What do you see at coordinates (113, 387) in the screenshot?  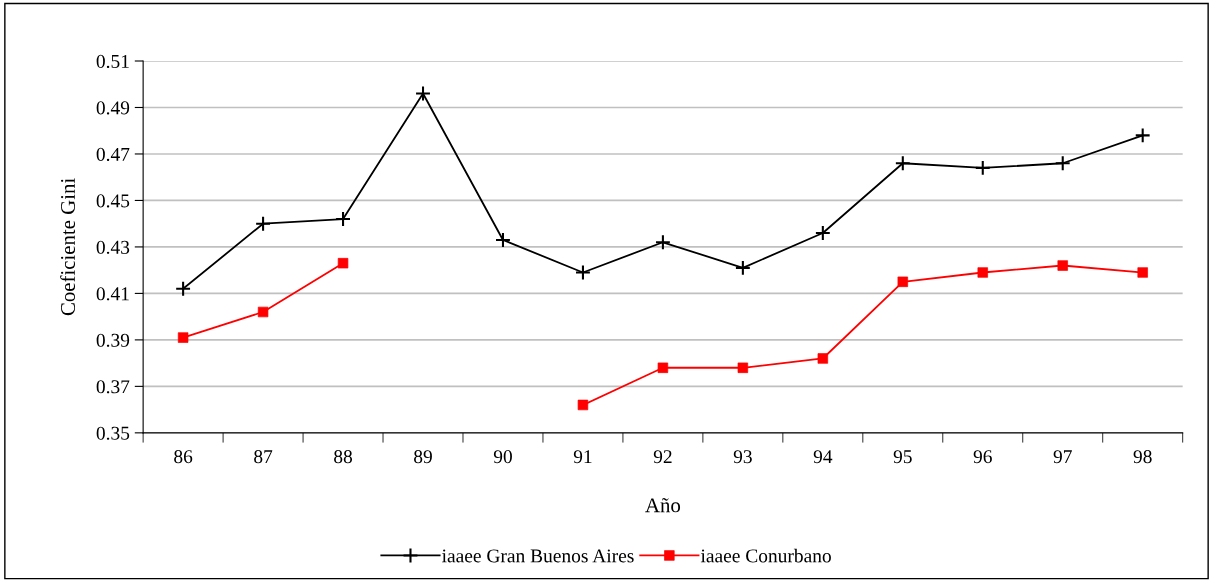 I see `y-tick-label: 0.37` at bounding box center [113, 387].